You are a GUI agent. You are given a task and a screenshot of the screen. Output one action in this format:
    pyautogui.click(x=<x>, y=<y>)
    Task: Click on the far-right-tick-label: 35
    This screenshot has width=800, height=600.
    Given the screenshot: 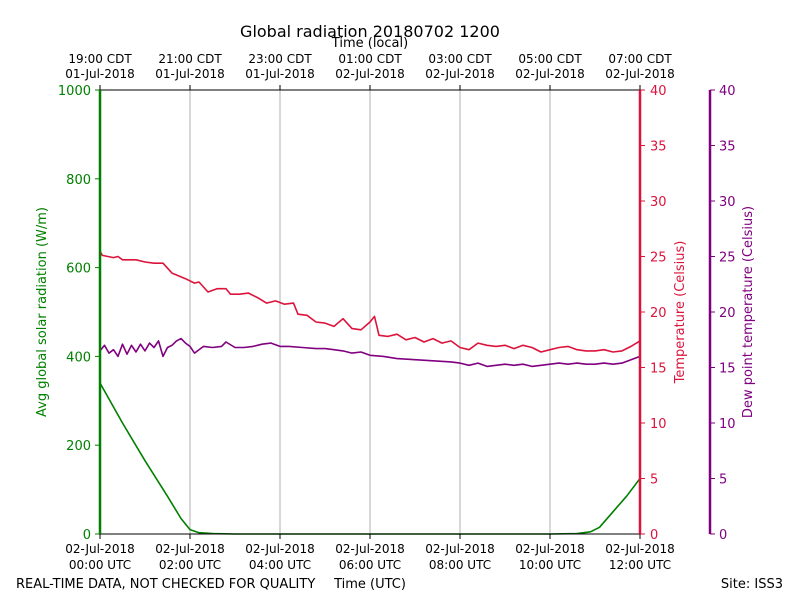 What is the action you would take?
    pyautogui.click(x=727, y=147)
    